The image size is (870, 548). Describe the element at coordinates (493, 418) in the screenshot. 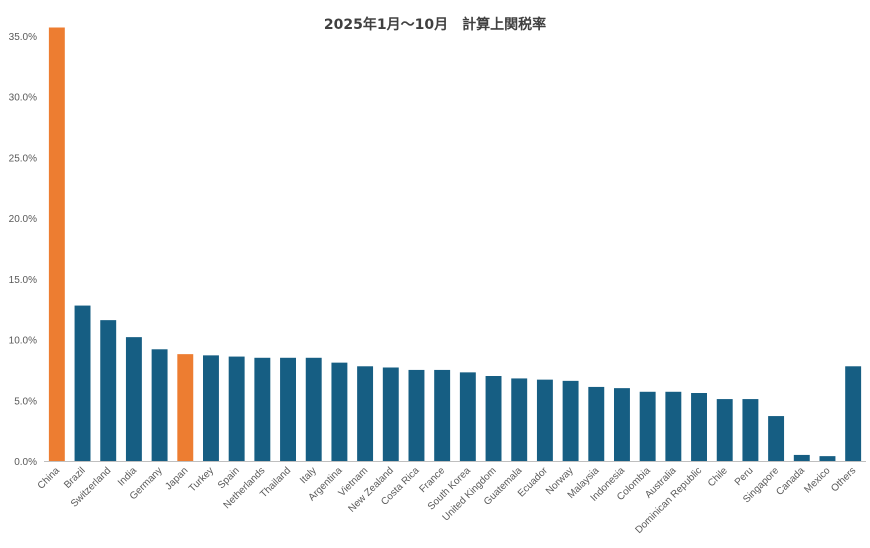

I see `bar-united-kingdom` at that location.